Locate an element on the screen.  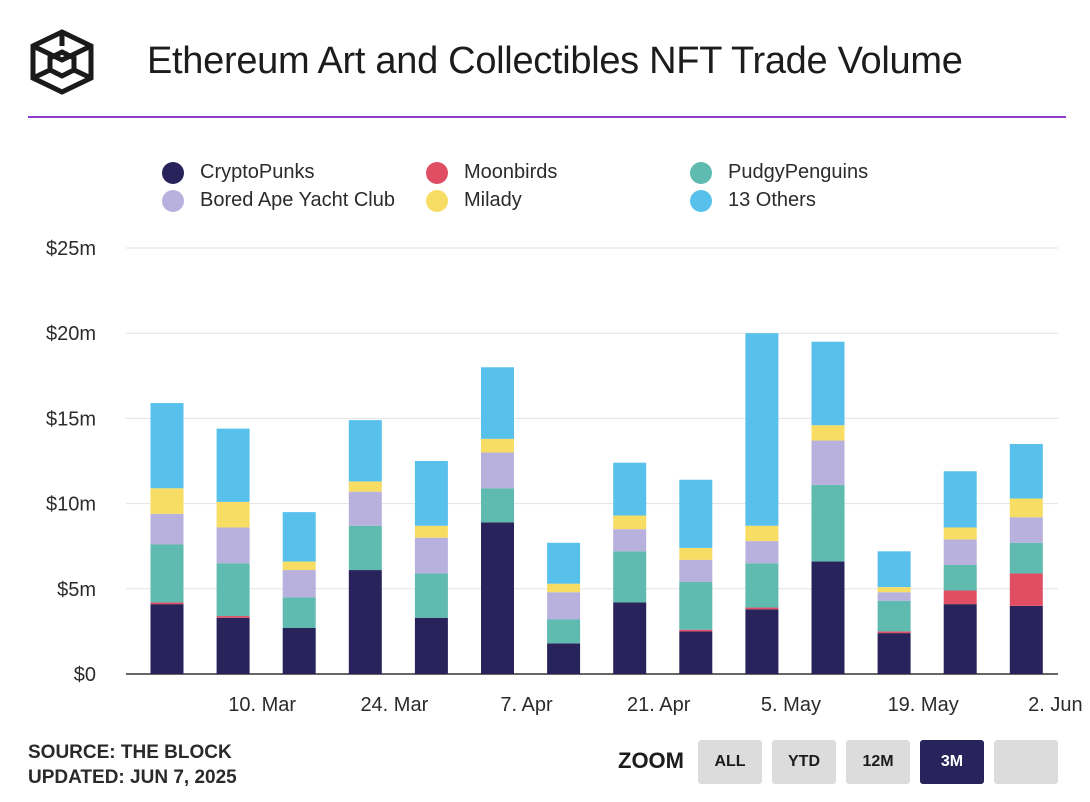
title-divider is located at coordinates (547, 117).